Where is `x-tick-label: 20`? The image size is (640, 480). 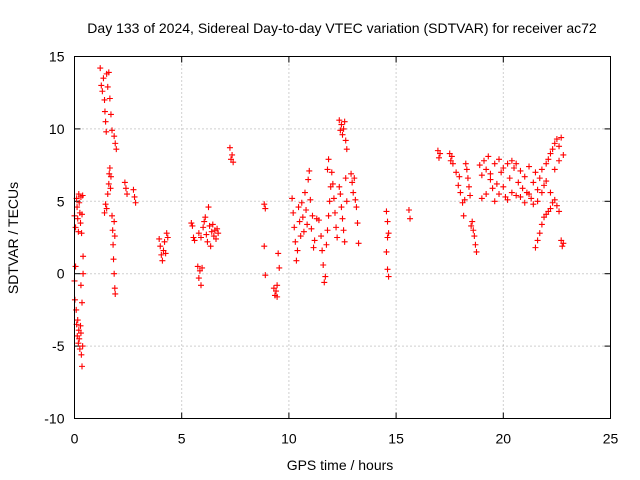 x-tick-label: 20 is located at coordinates (504, 439).